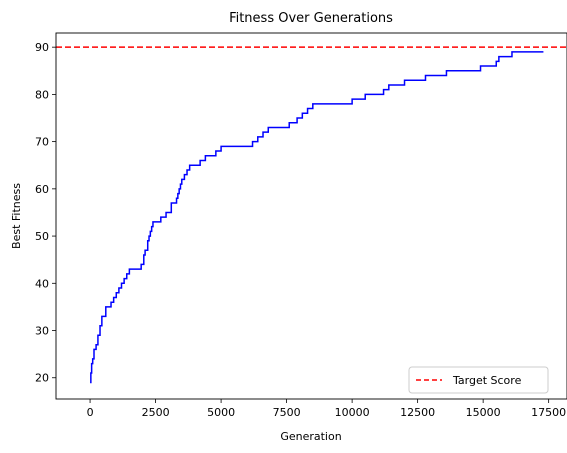  Describe the element at coordinates (352, 412) in the screenshot. I see `x-tick-label: 10000` at that location.